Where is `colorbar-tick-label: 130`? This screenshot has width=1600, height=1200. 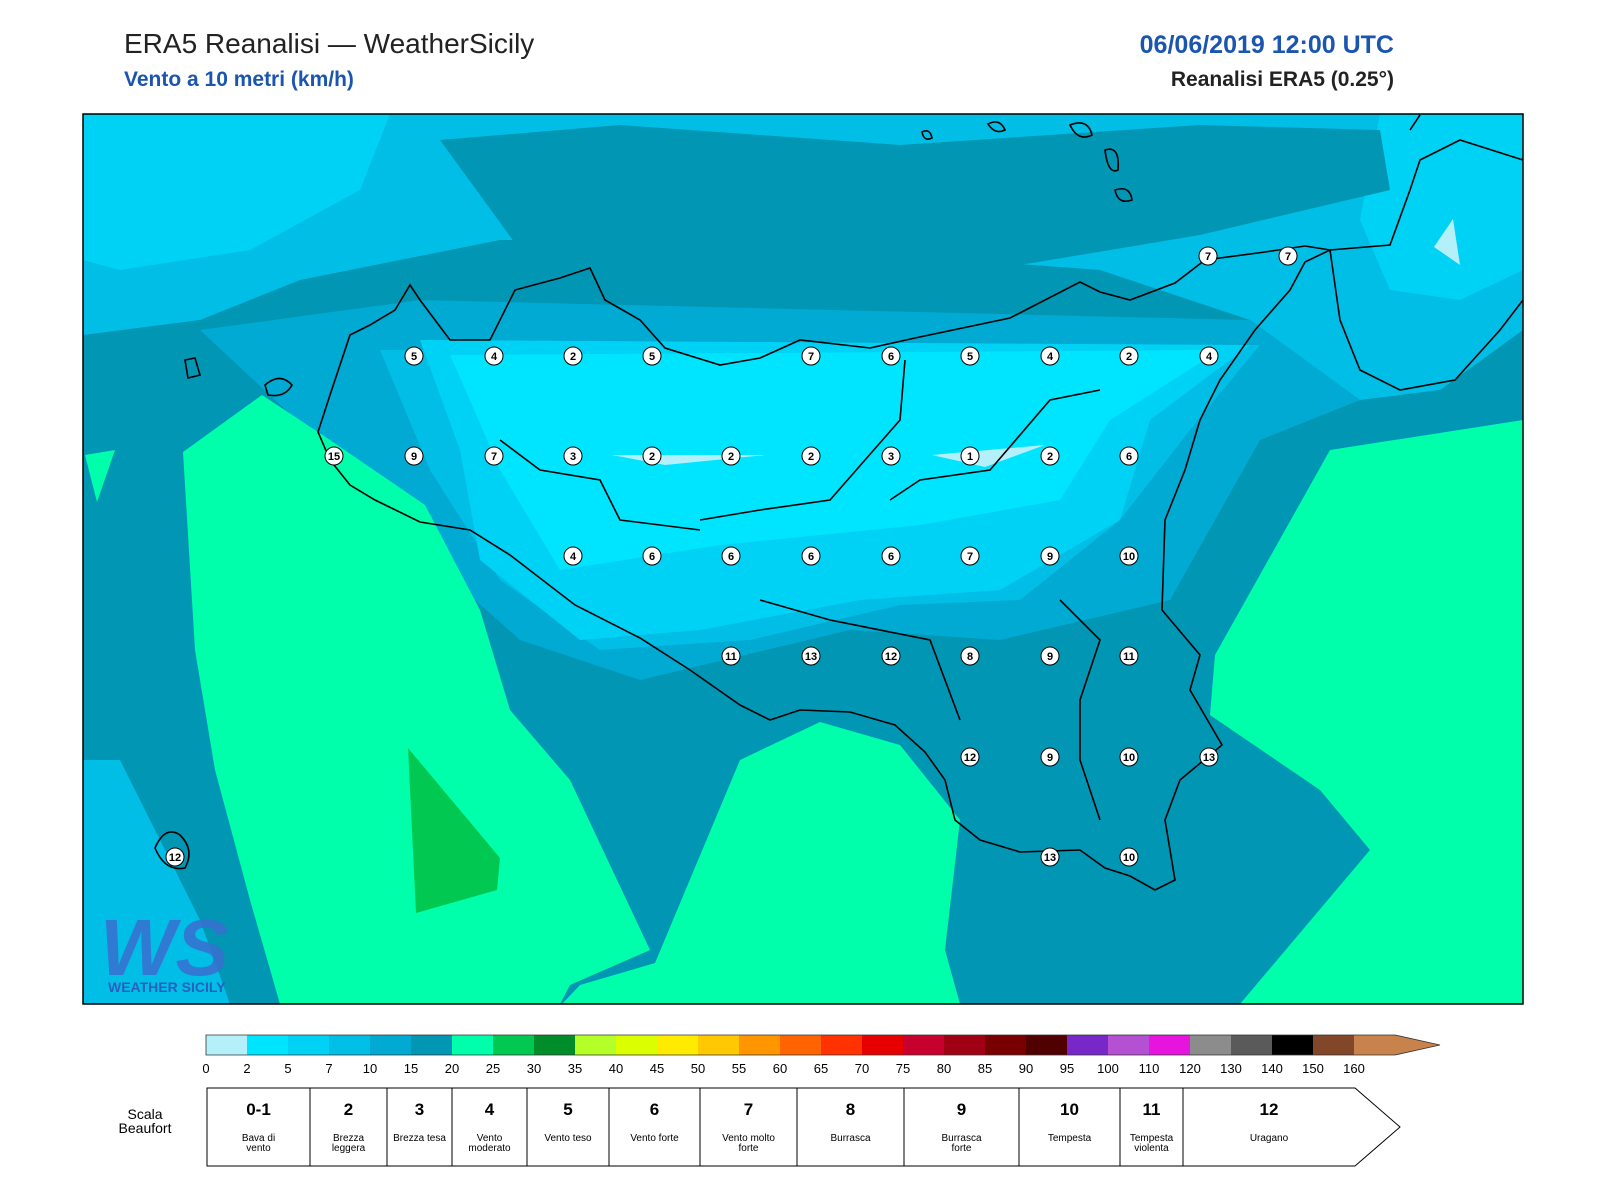 colorbar-tick-label: 130 is located at coordinates (1231, 1068).